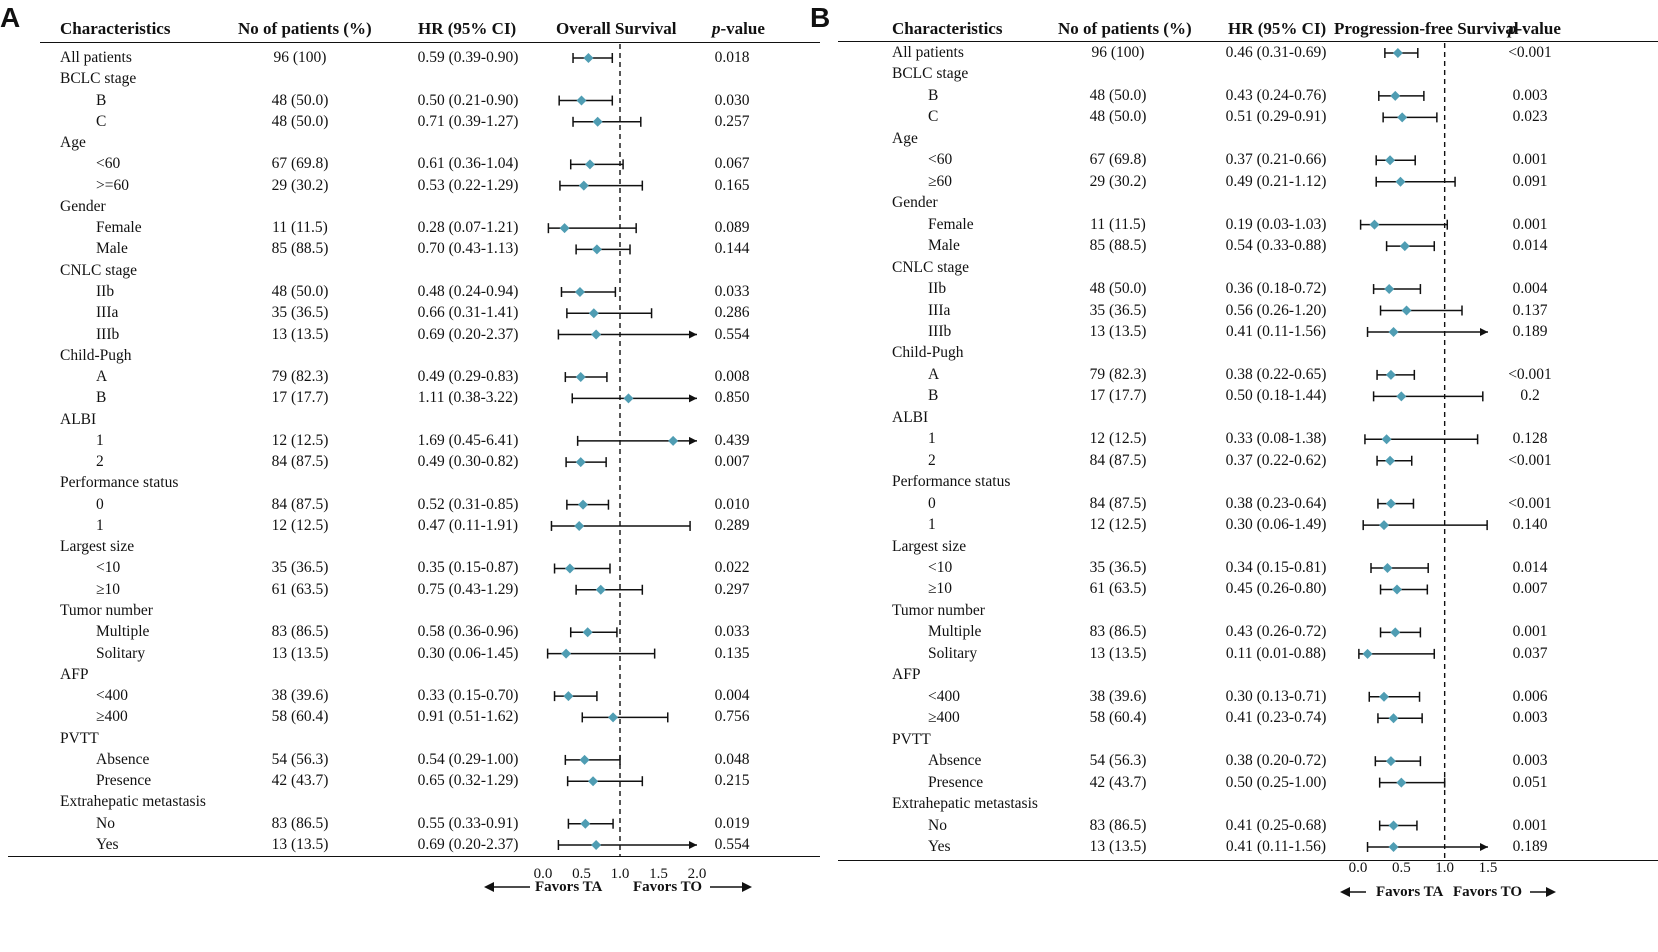  What do you see at coordinates (944, 696) in the screenshot?
I see `row-label: <400` at bounding box center [944, 696].